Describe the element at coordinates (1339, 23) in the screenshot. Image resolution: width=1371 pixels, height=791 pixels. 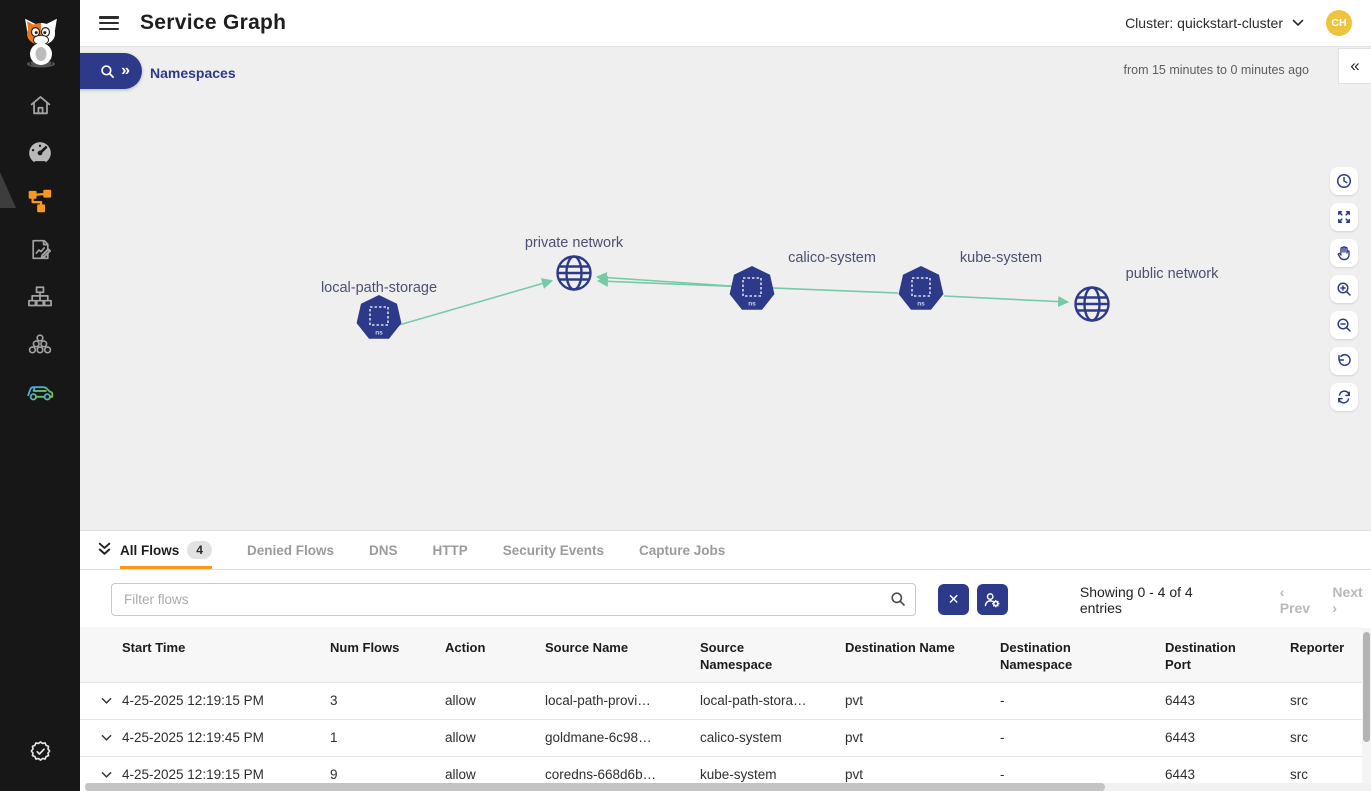
I see `avatar: CH` at that location.